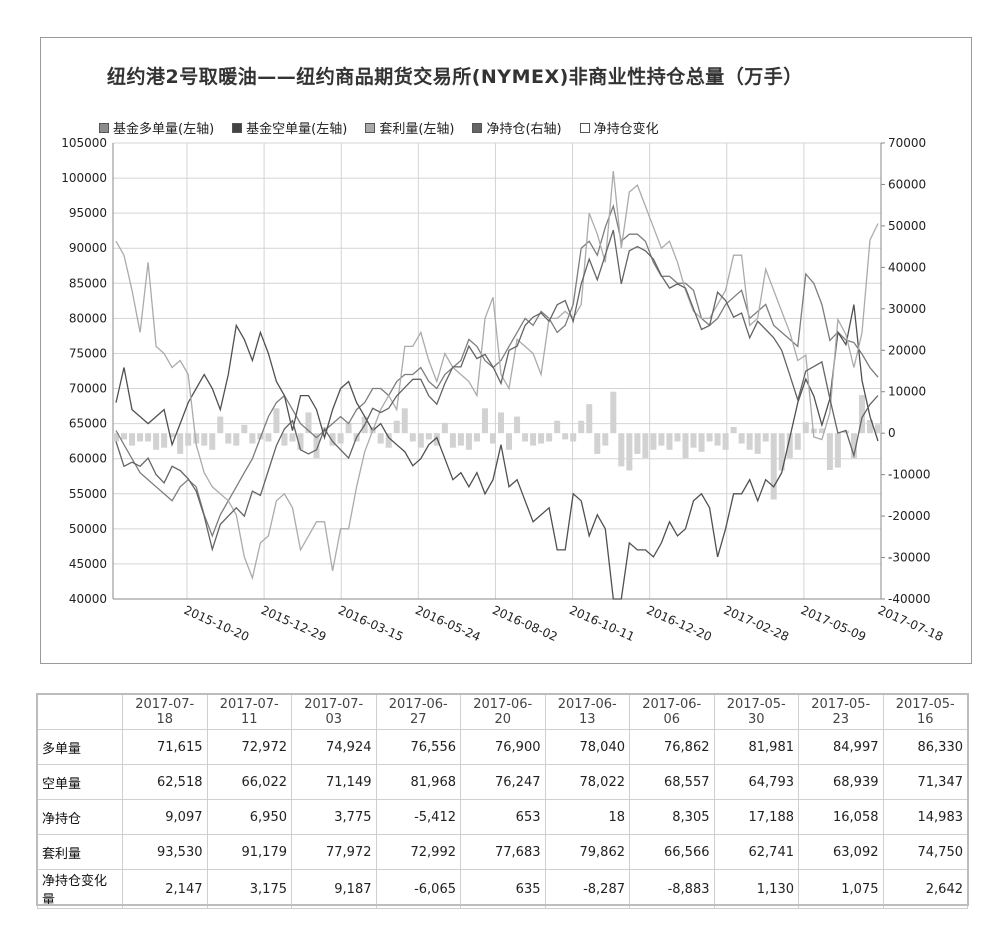 Image resolution: width=1000 pixels, height=926 pixels. I want to click on table-cell: 93,530, so click(165, 852).